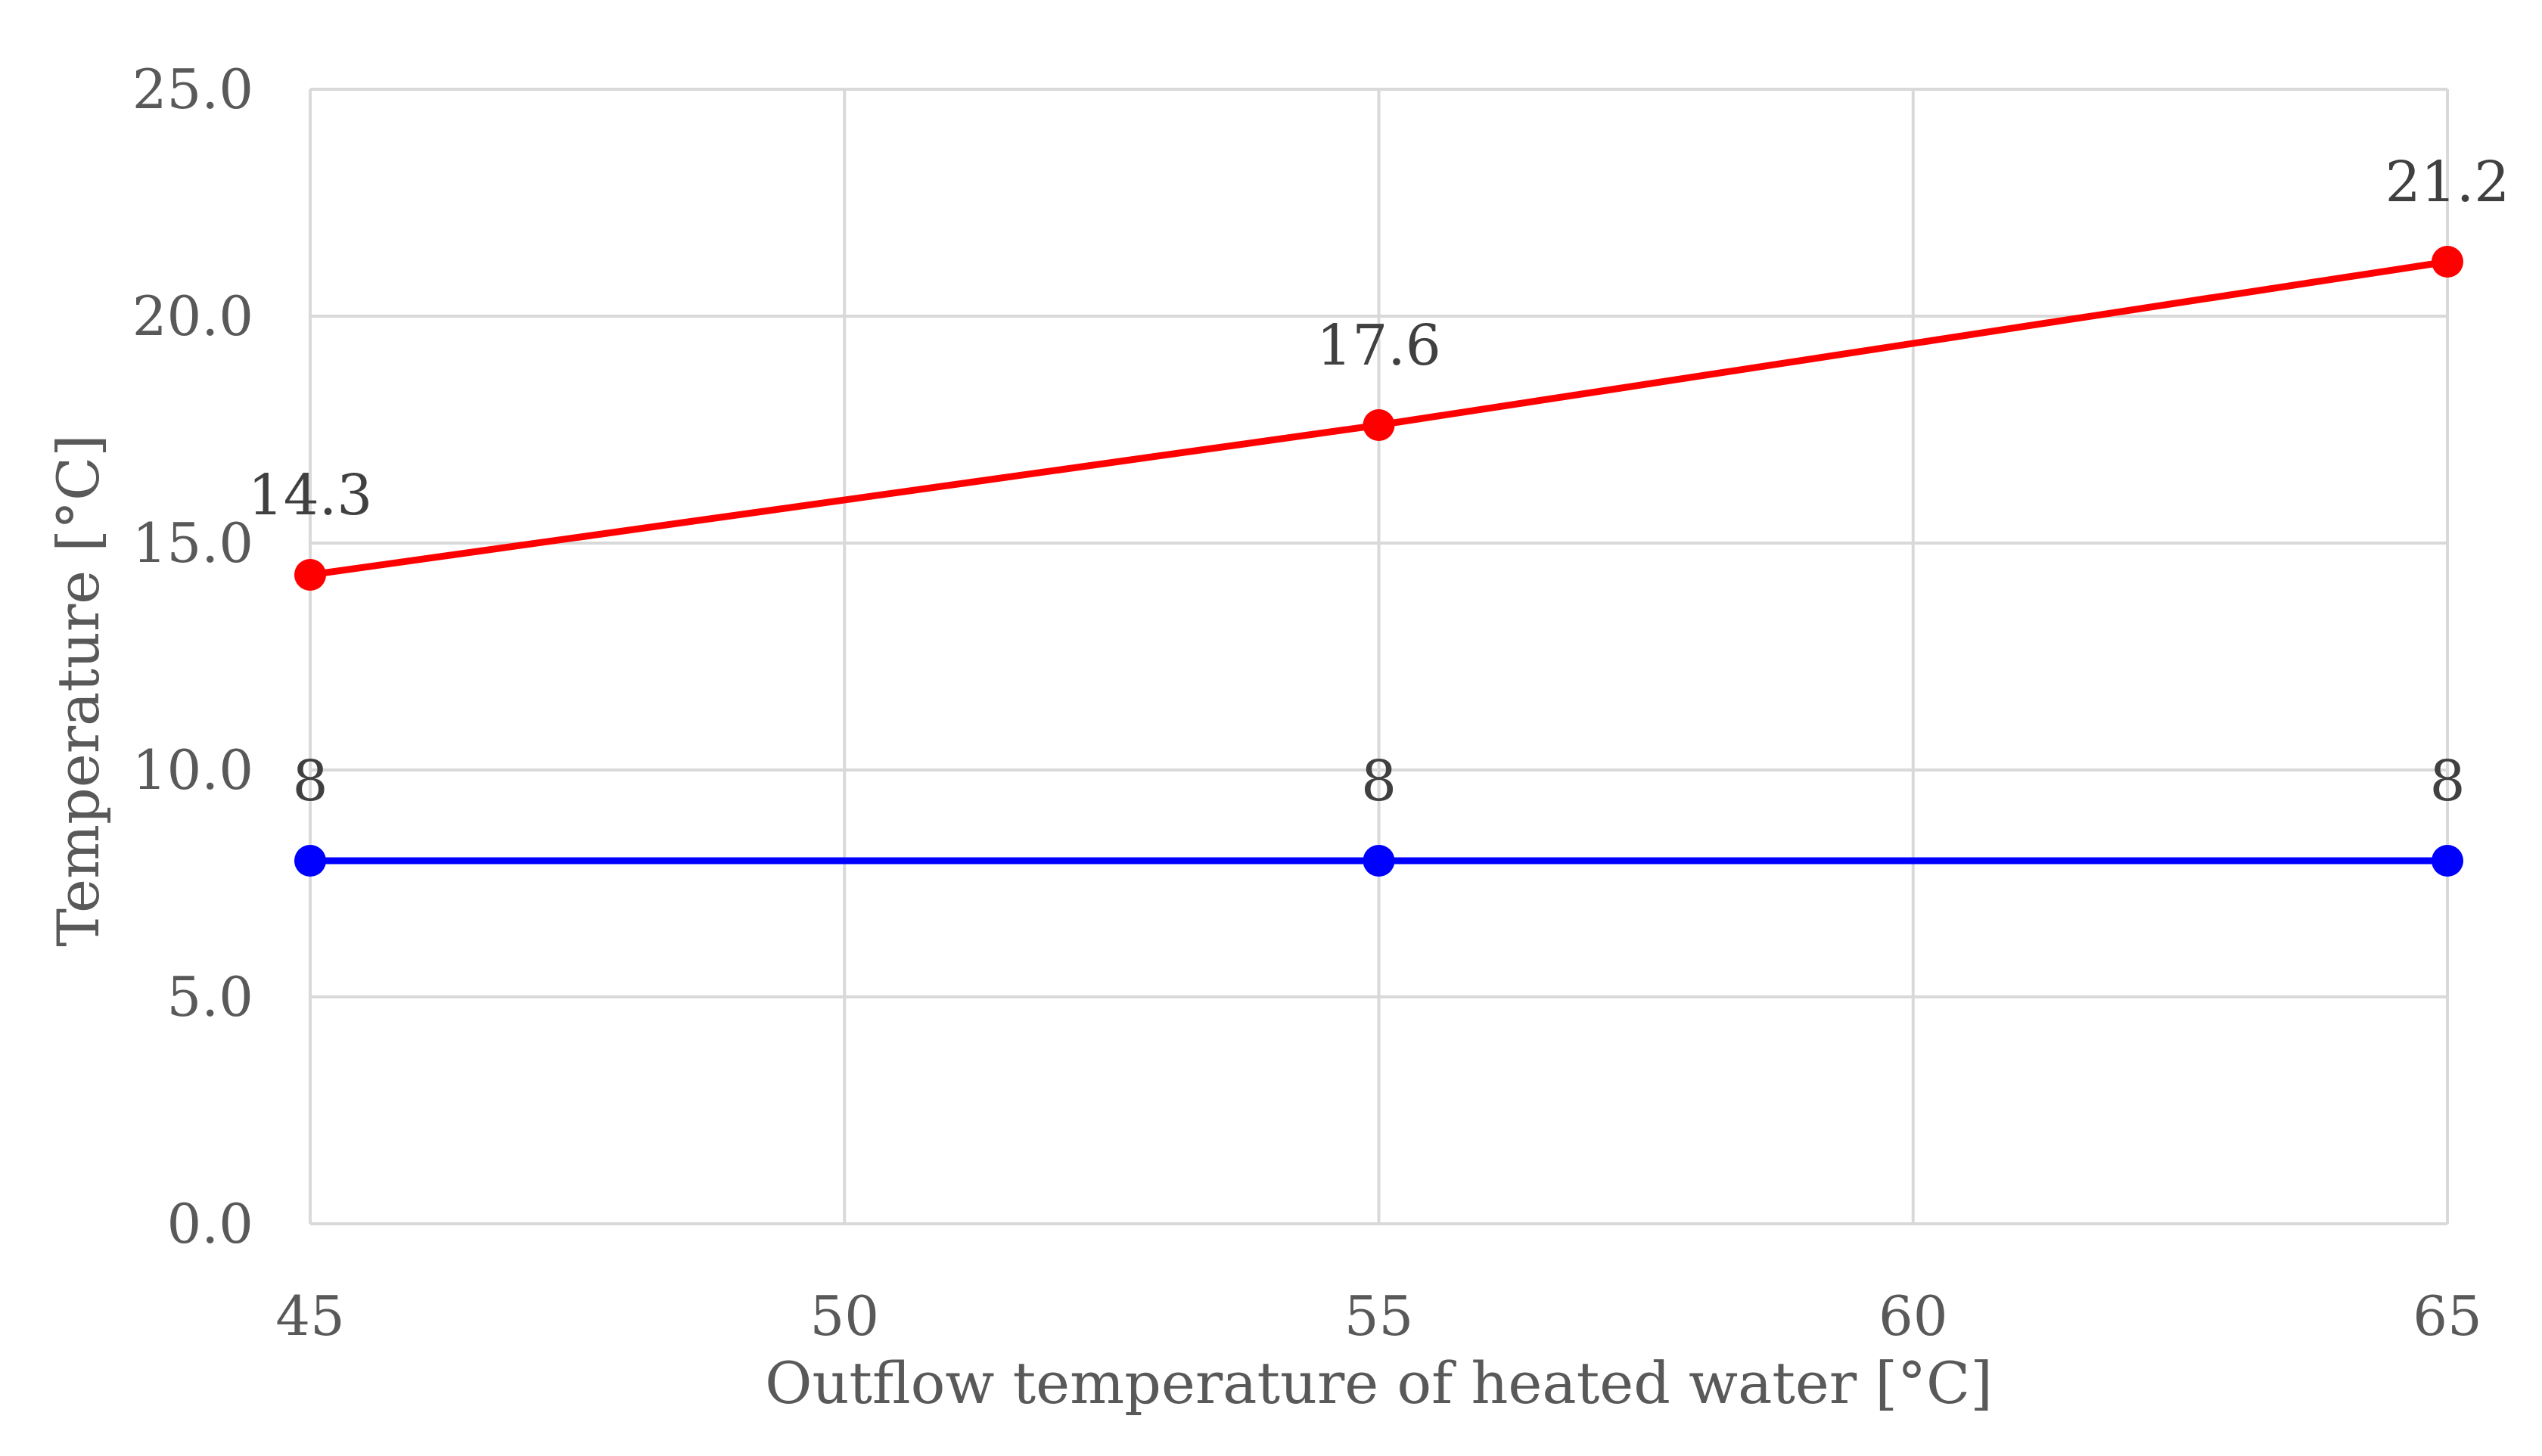  I want to click on x-tick-label: 60, so click(1913, 1316).